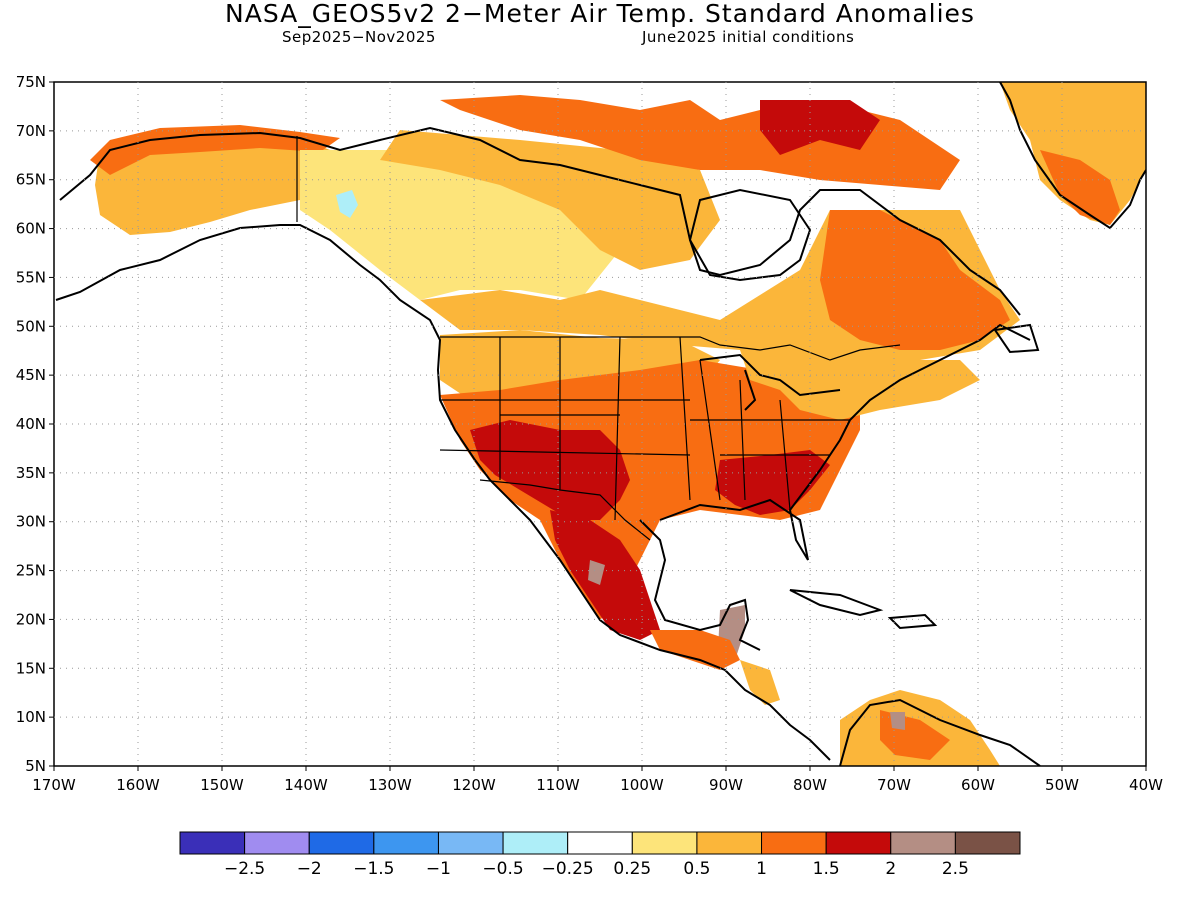 The image size is (1200, 900). I want to click on lat-tick-label: 65N, so click(31, 180).